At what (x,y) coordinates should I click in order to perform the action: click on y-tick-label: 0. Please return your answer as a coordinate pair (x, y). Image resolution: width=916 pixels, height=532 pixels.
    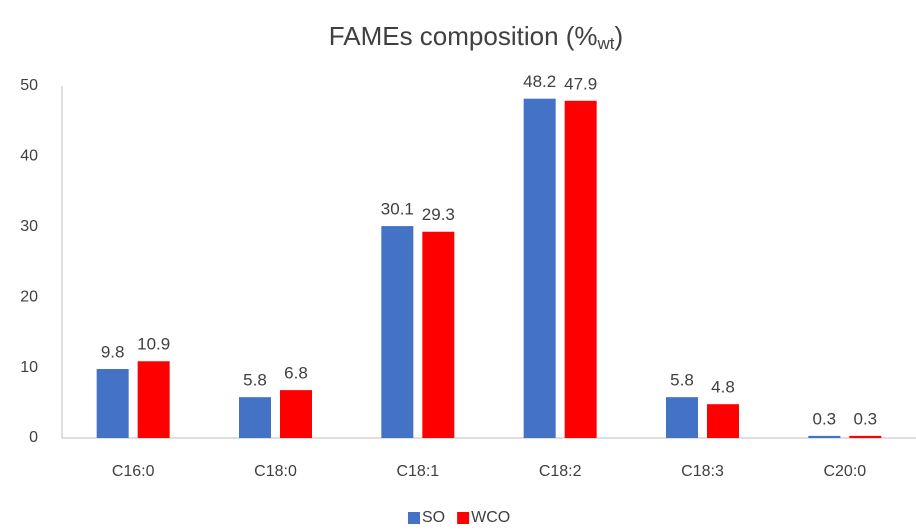
    Looking at the image, I should click on (33, 437).